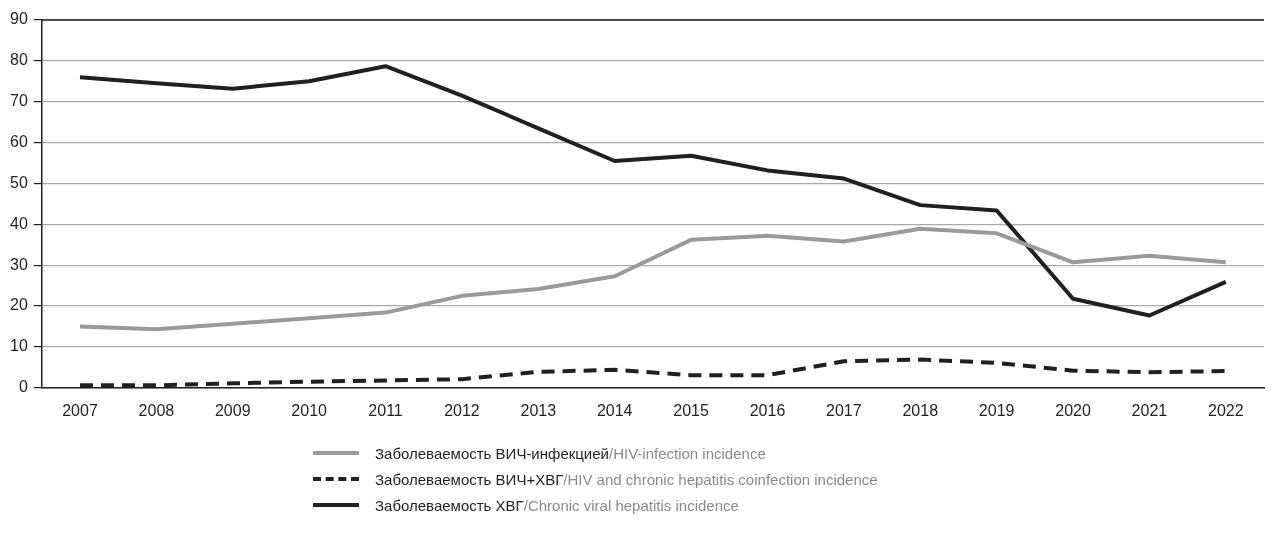 This screenshot has width=1280, height=550. Describe the element at coordinates (19, 60) in the screenshot. I see `y-tick-label: 80` at that location.